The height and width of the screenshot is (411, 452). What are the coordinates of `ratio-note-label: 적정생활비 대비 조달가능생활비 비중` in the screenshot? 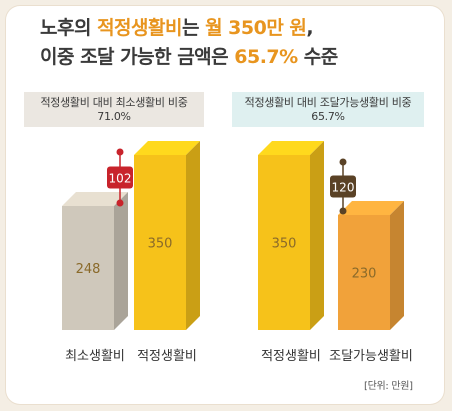 It's located at (328, 102).